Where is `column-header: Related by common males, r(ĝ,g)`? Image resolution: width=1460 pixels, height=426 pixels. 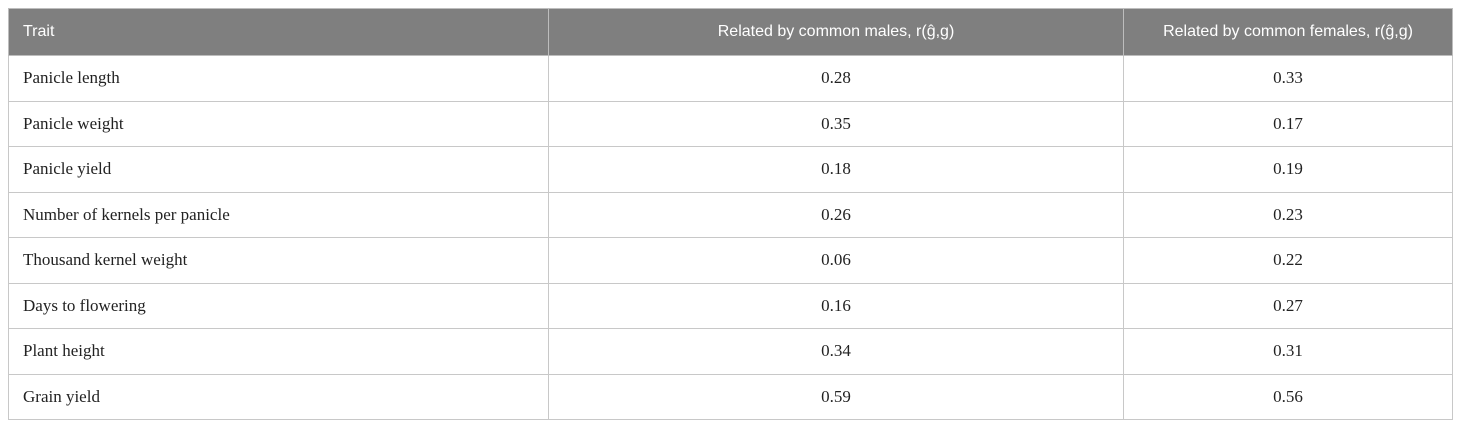 column-header: Related by common males, r(ĝ,g) is located at coordinates (836, 32).